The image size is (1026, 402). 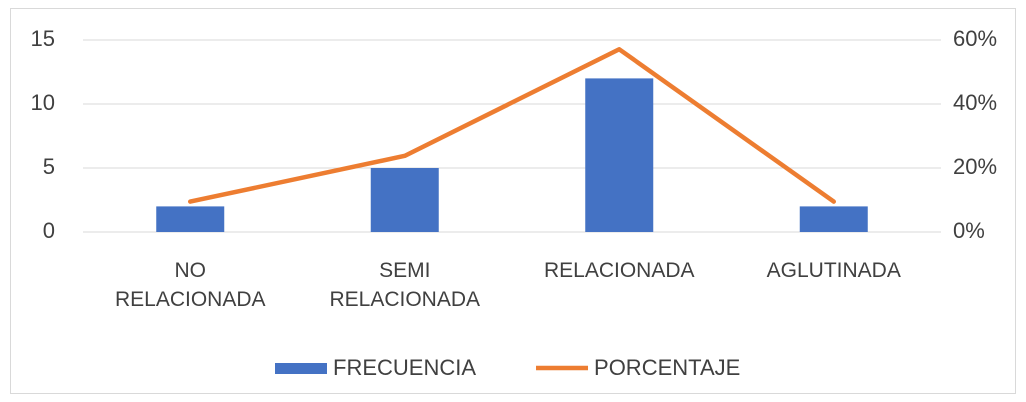 I want to click on legend-label: FRECUENCIA, so click(x=404, y=367).